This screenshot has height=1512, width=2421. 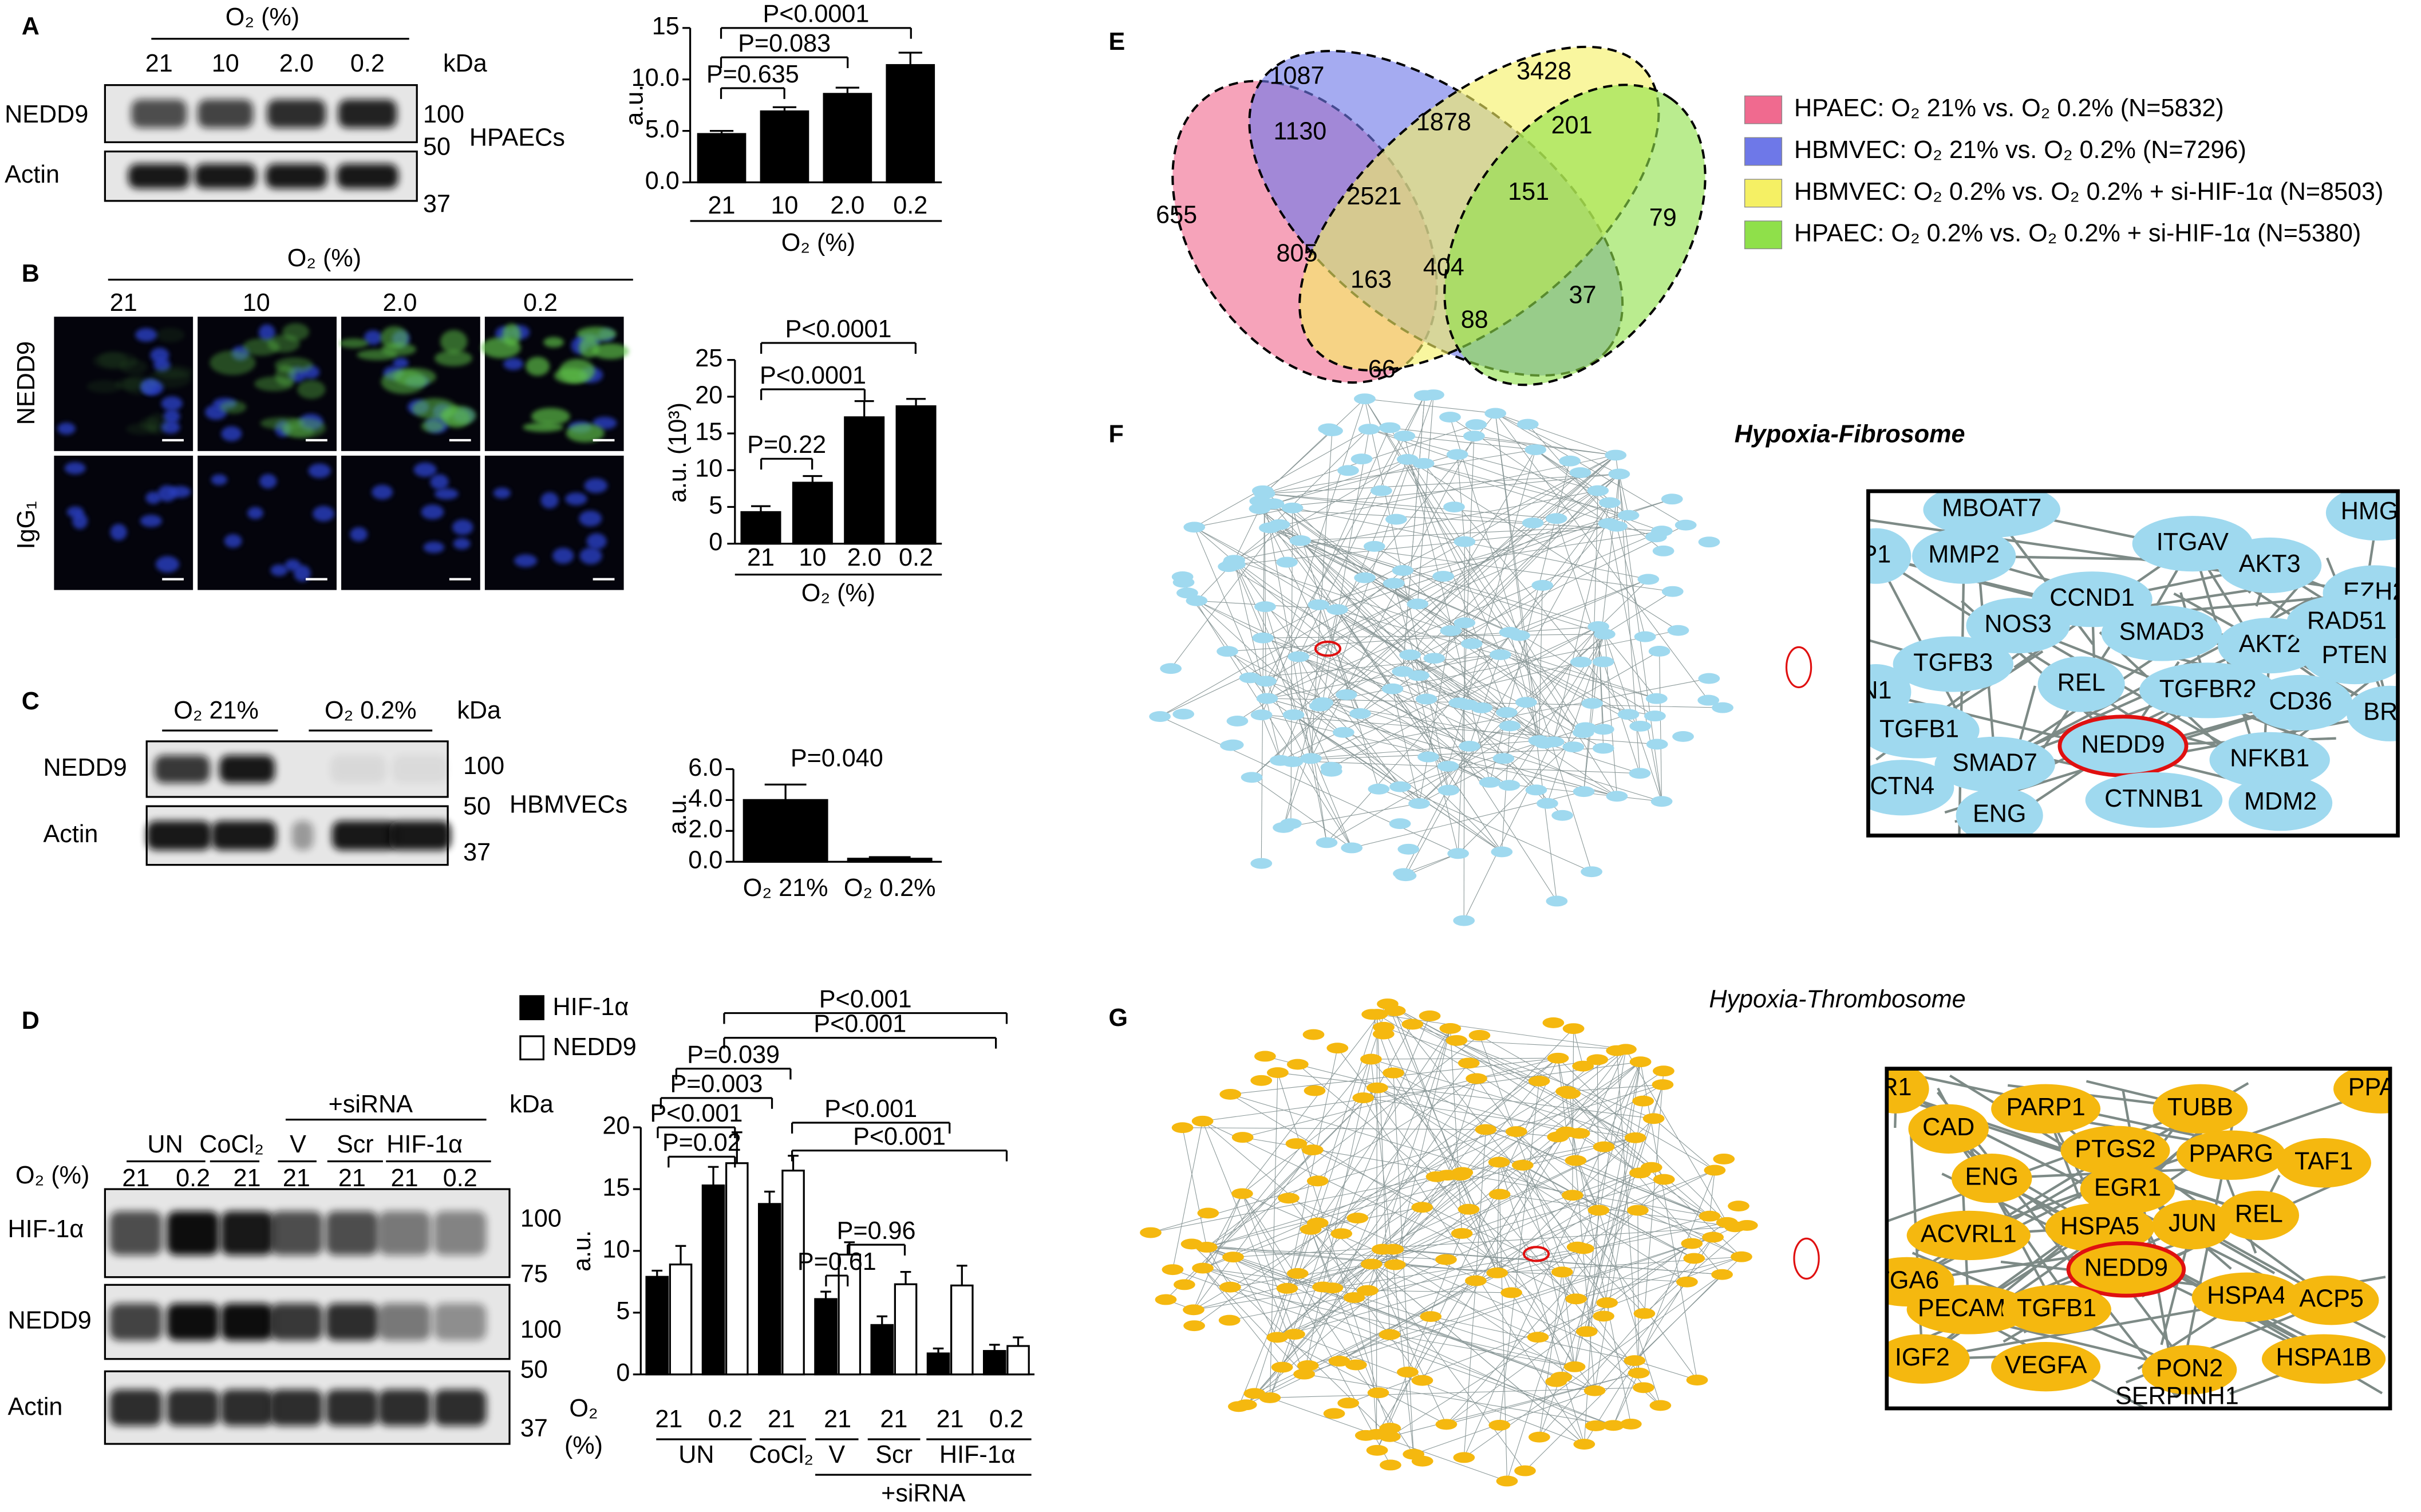 What do you see at coordinates (837, 1419) in the screenshot?
I see `x-tick-label: 21` at bounding box center [837, 1419].